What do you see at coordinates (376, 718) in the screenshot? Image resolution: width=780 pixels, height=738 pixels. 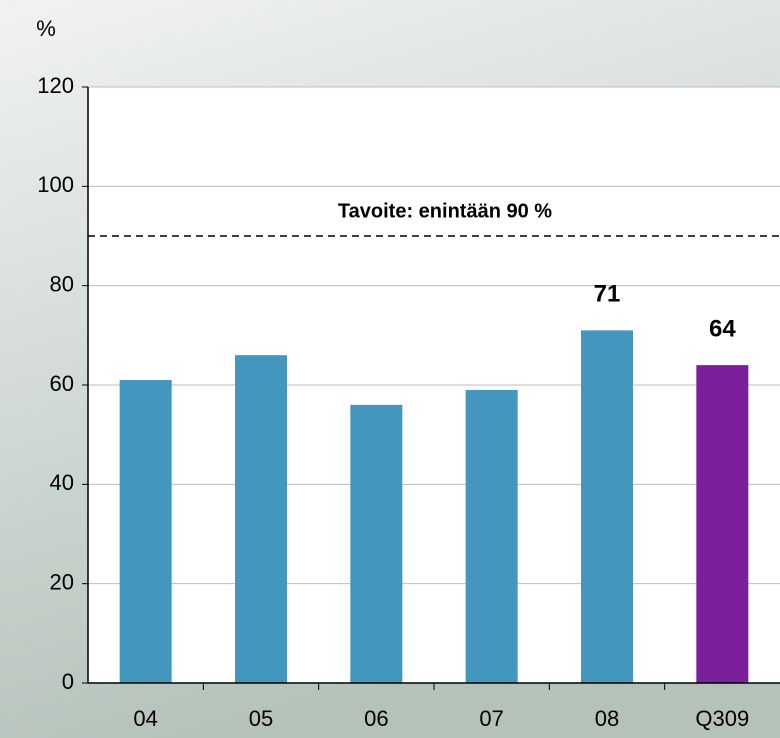 I see `x-tick-label: 06` at bounding box center [376, 718].